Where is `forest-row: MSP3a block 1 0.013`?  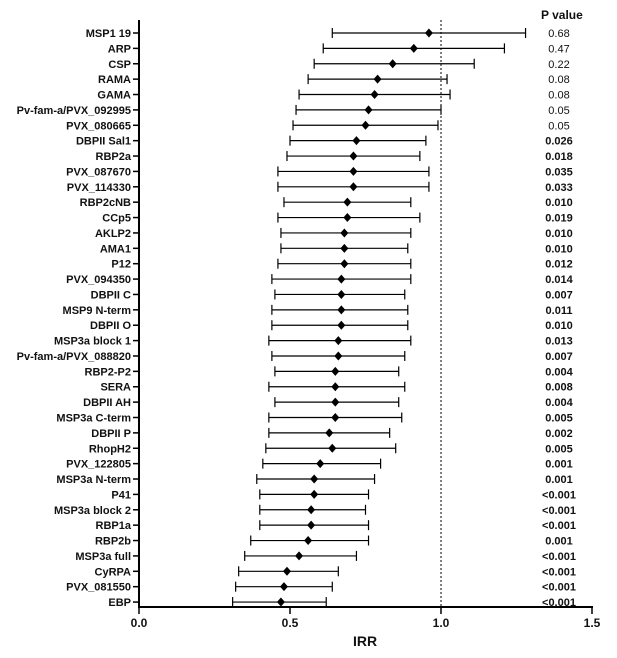
forest-row: MSP3a block 1 0.013 is located at coordinates (313, 341).